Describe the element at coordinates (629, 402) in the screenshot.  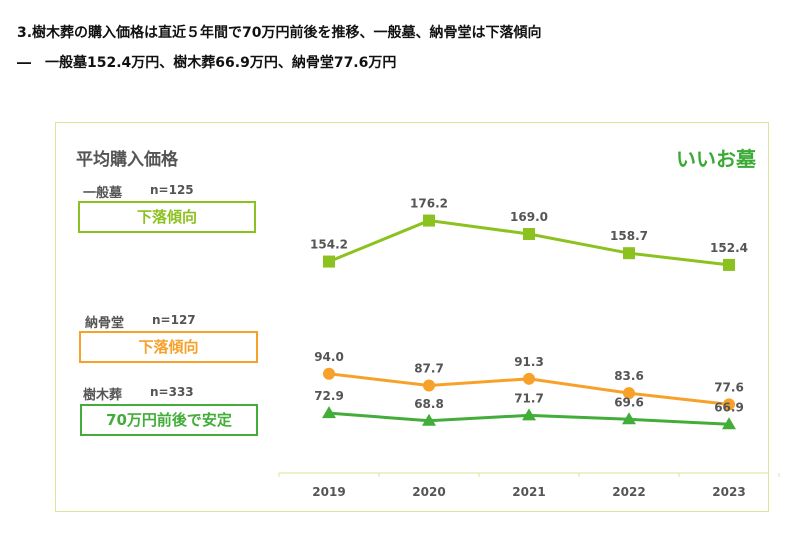
I see `data-label: 69.6` at that location.